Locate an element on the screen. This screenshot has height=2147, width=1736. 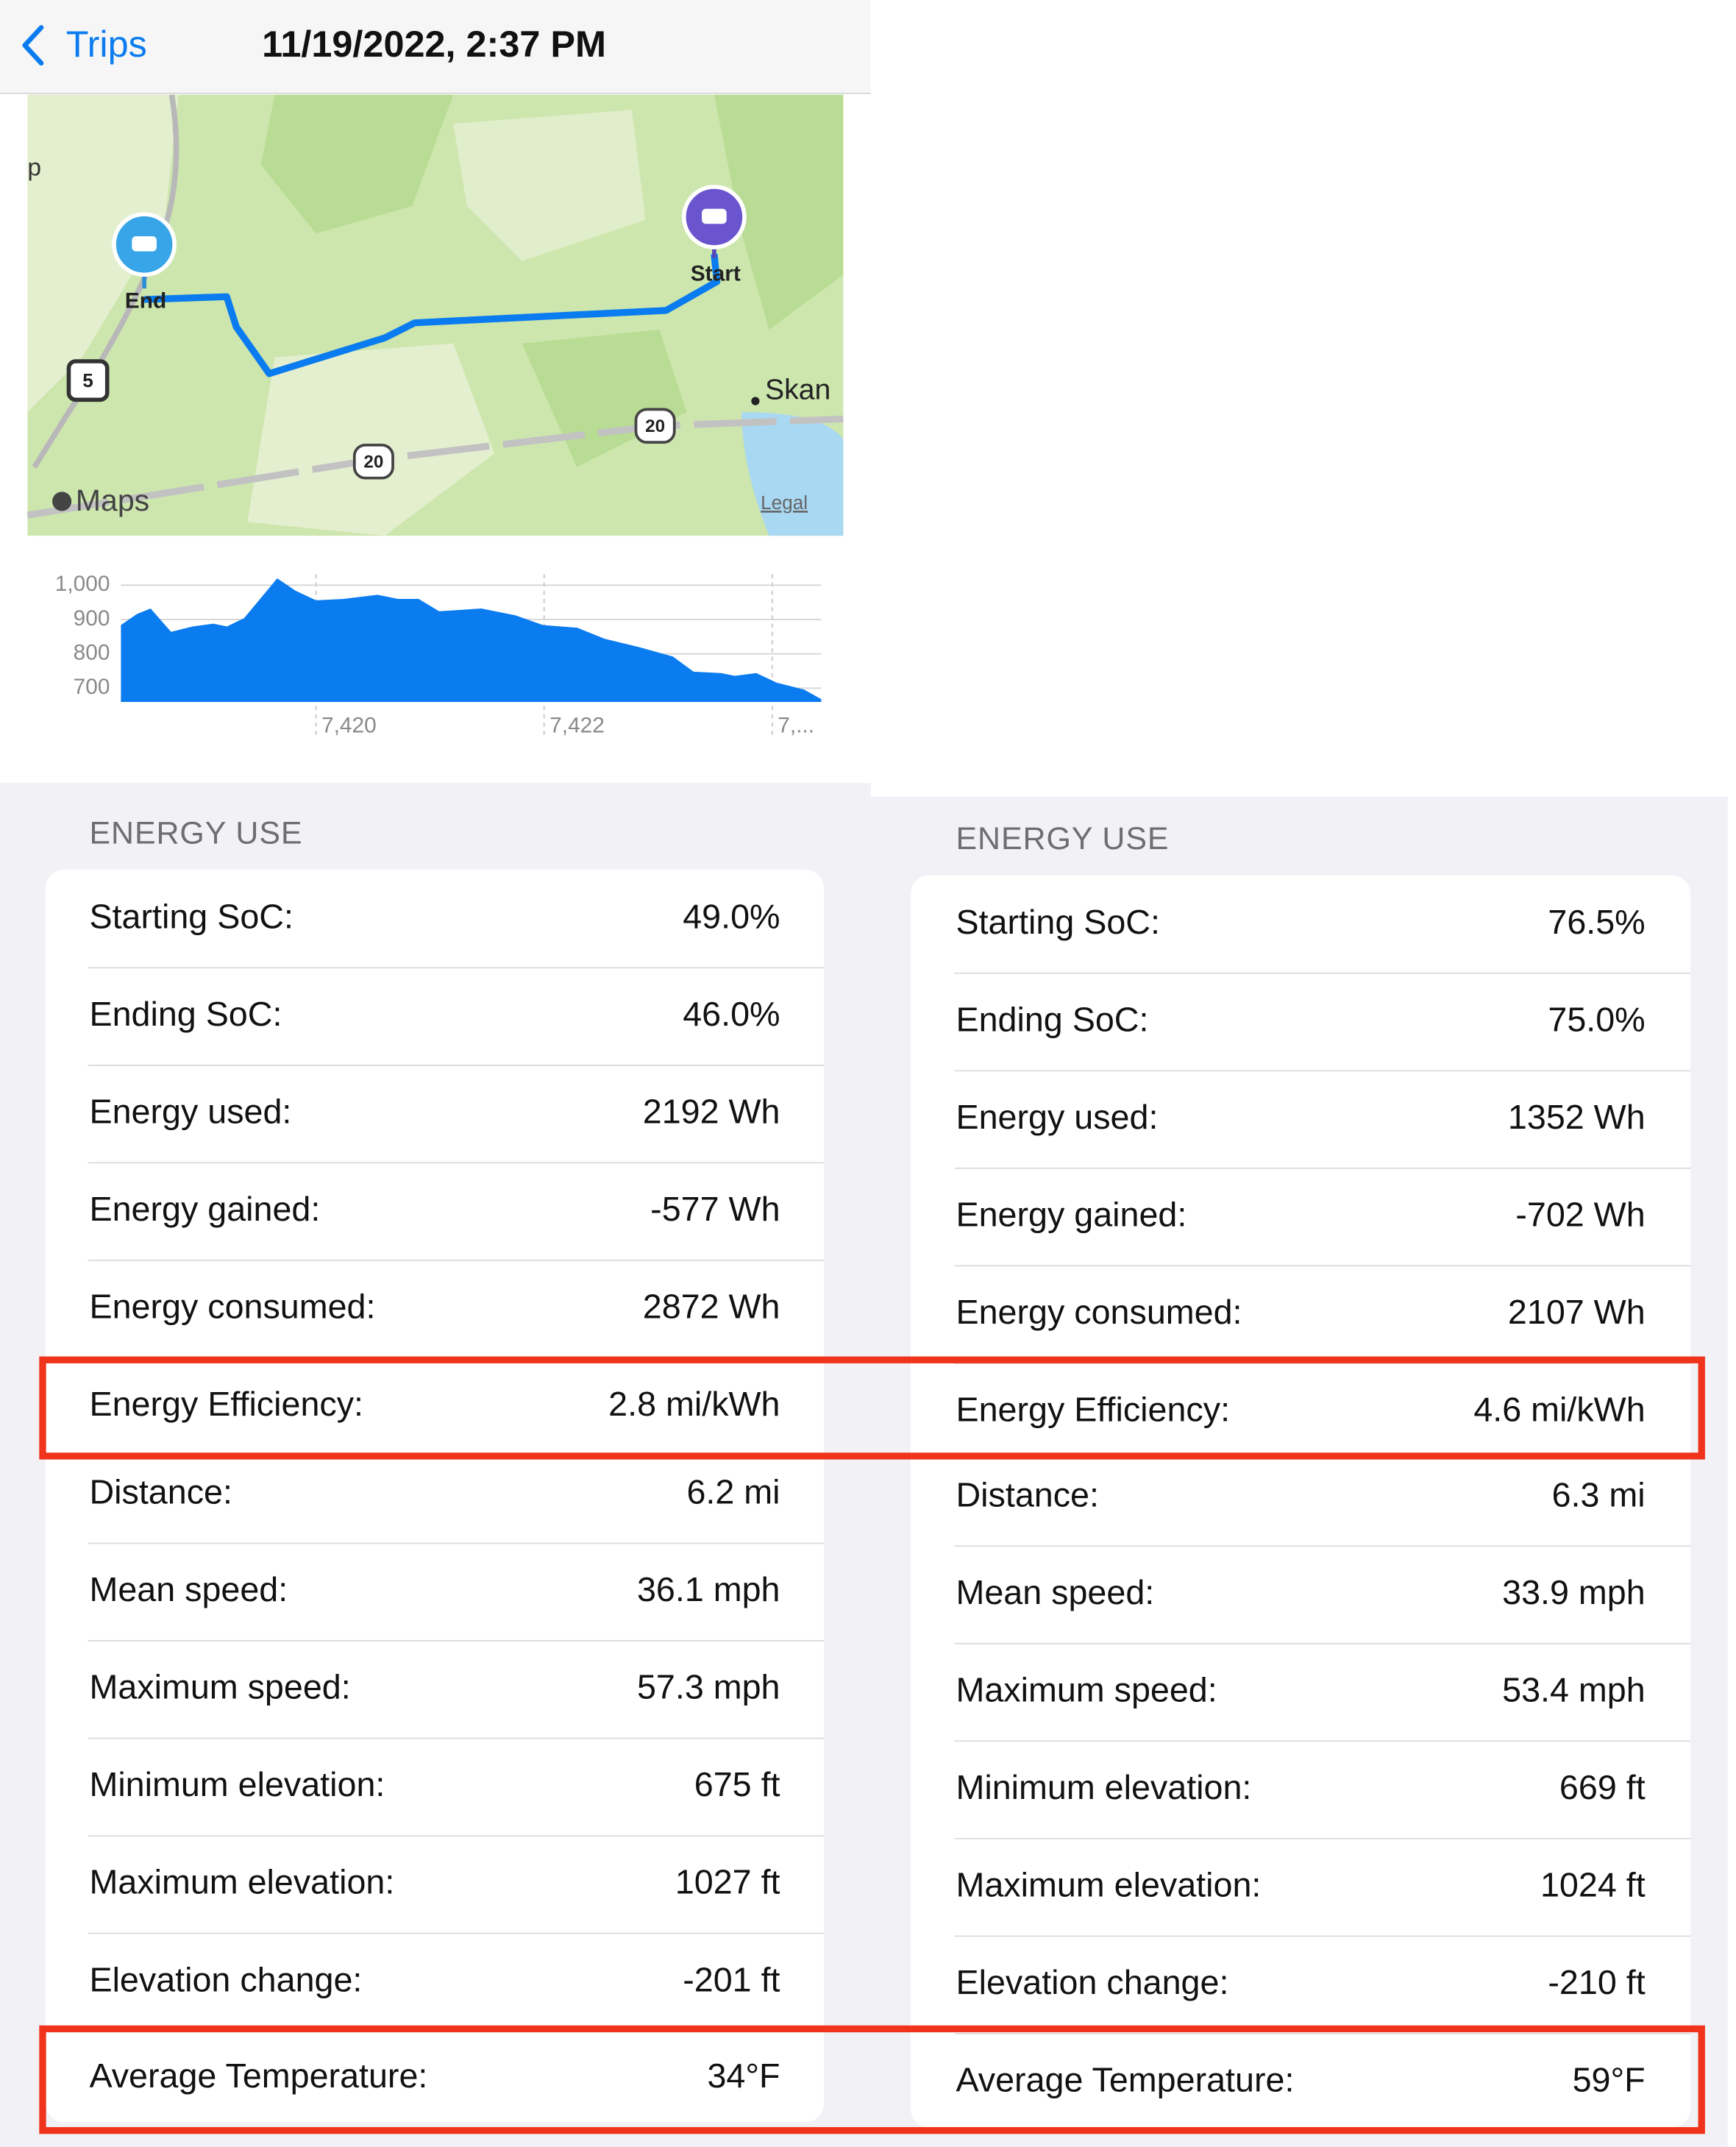
nav-bar is located at coordinates (435, 46).